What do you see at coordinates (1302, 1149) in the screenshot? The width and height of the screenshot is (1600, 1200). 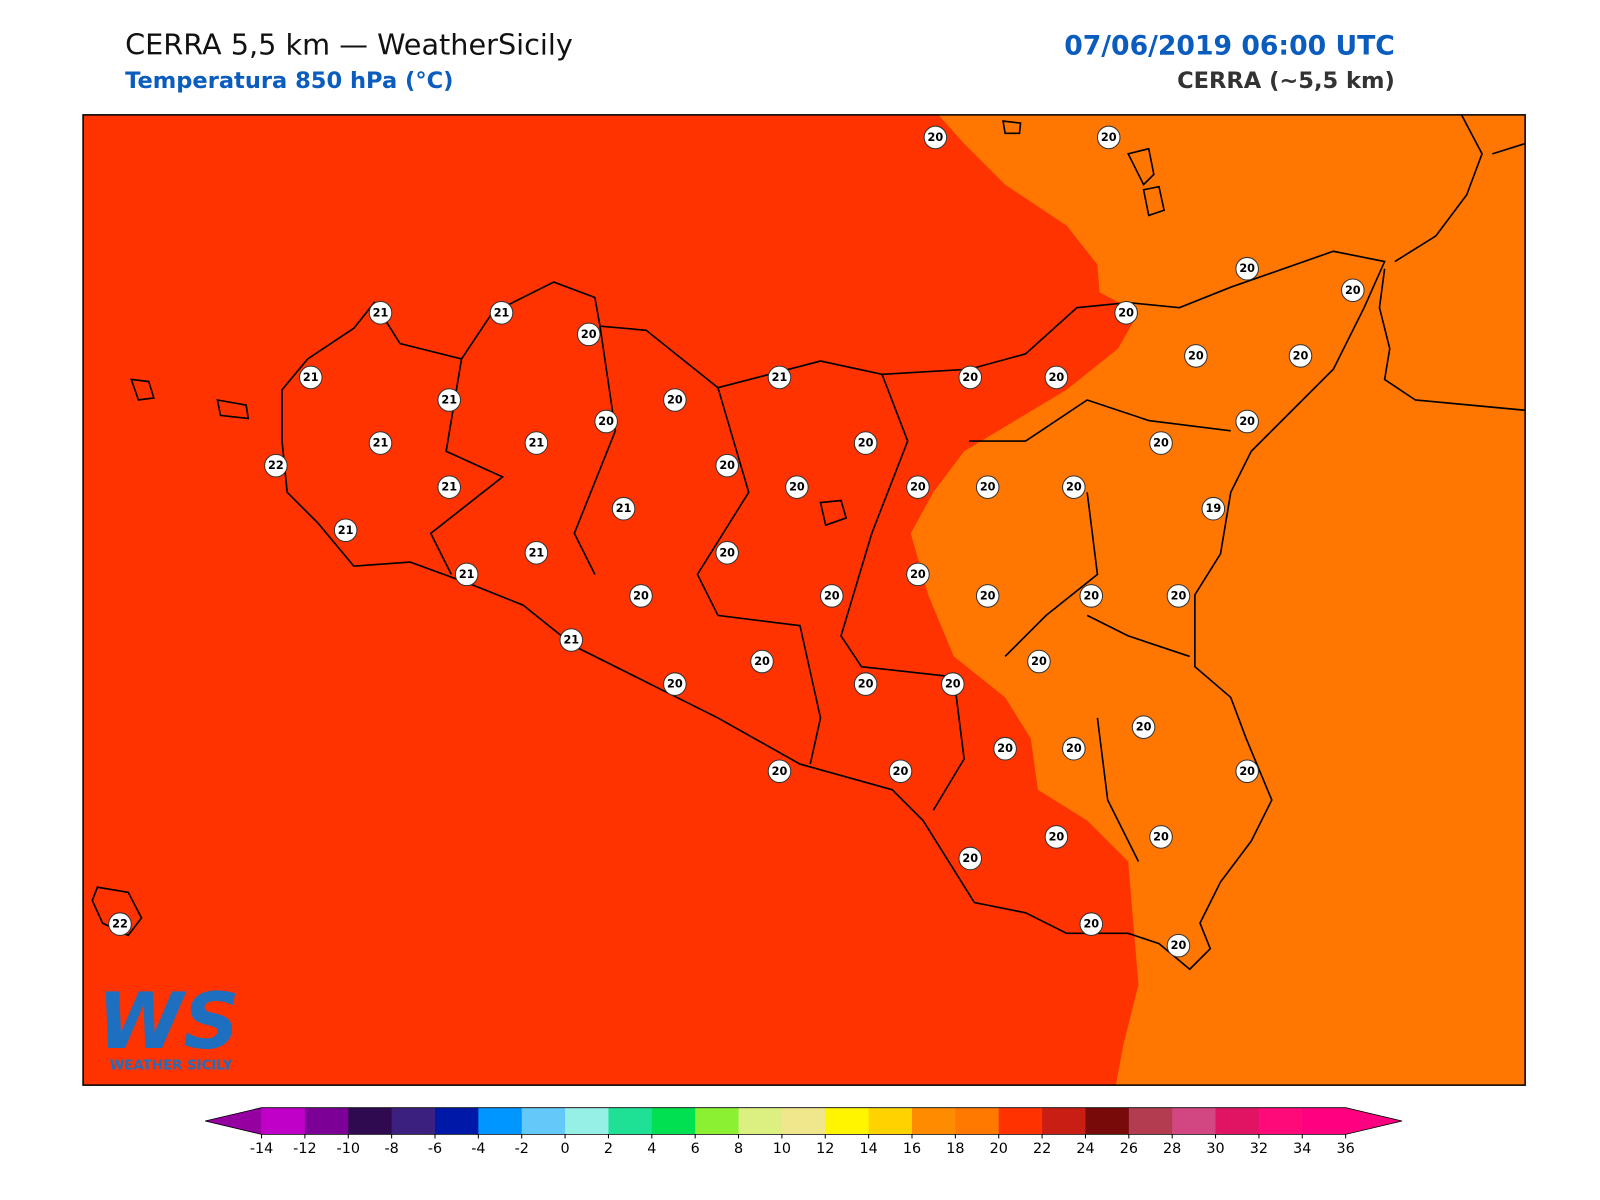 I see `colorbar-tick-label: 34` at bounding box center [1302, 1149].